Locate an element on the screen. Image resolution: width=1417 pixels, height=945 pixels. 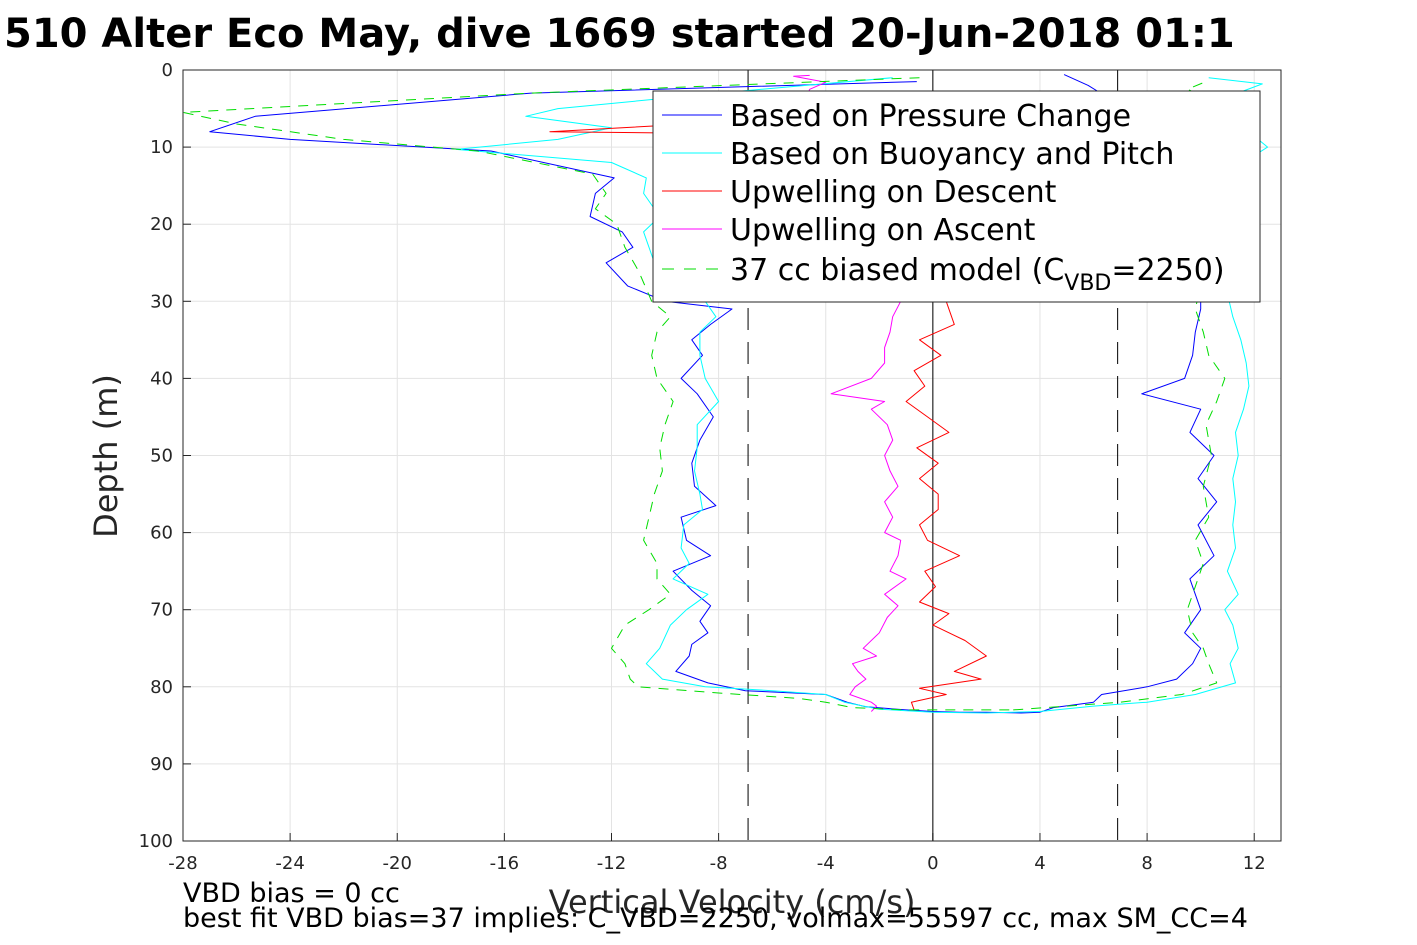
legend-label-model: 37 cc biased model (CVBD=2250) is located at coordinates (977, 274).